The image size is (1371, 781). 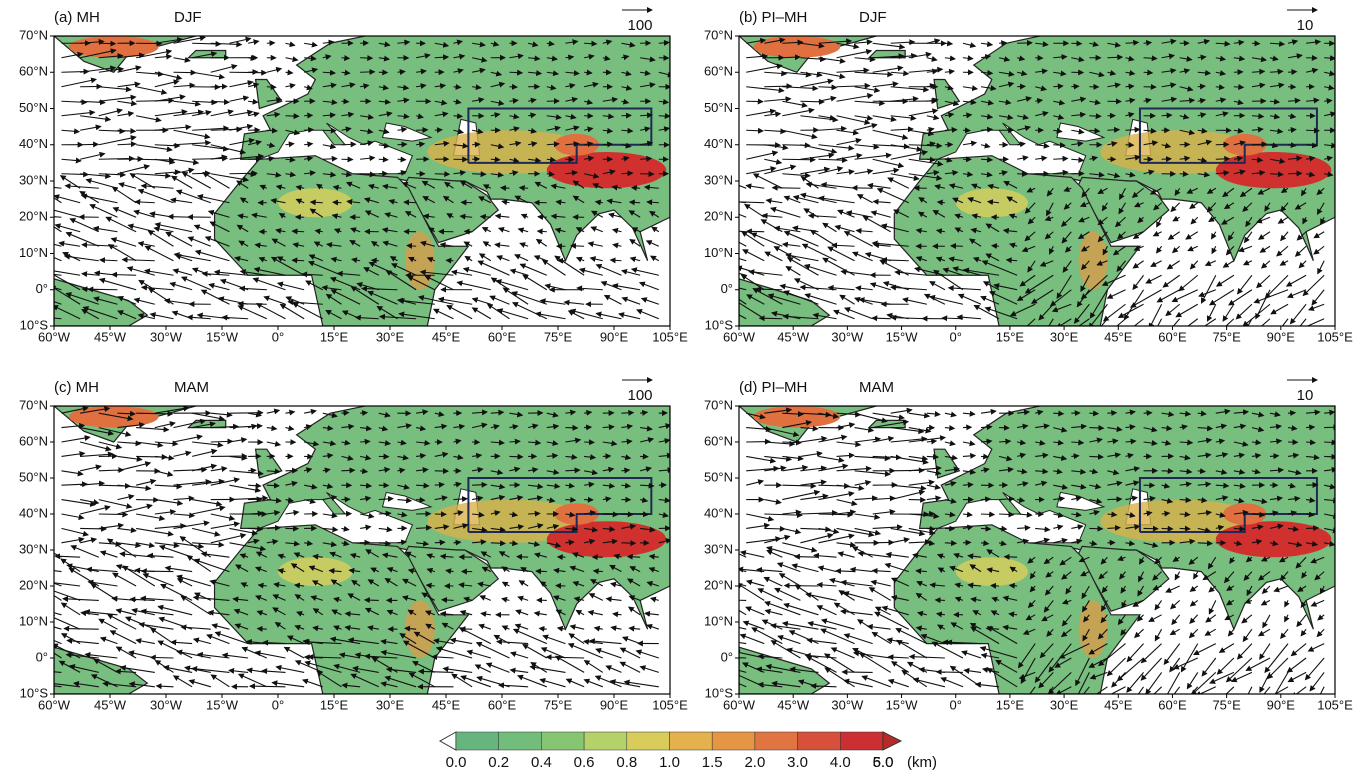 What do you see at coordinates (33, 548) in the screenshot?
I see `lat-label: 30°N` at bounding box center [33, 548].